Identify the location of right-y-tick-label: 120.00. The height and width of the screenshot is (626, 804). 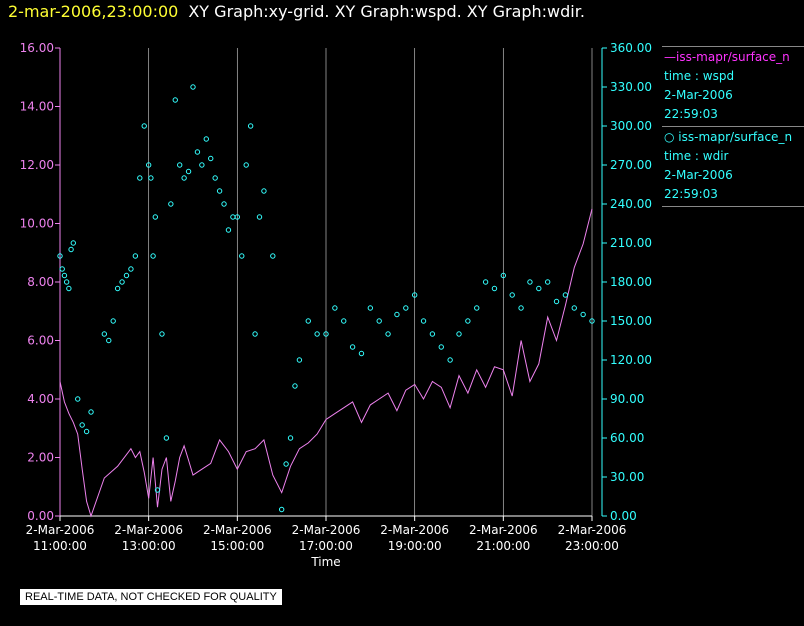
(631, 360).